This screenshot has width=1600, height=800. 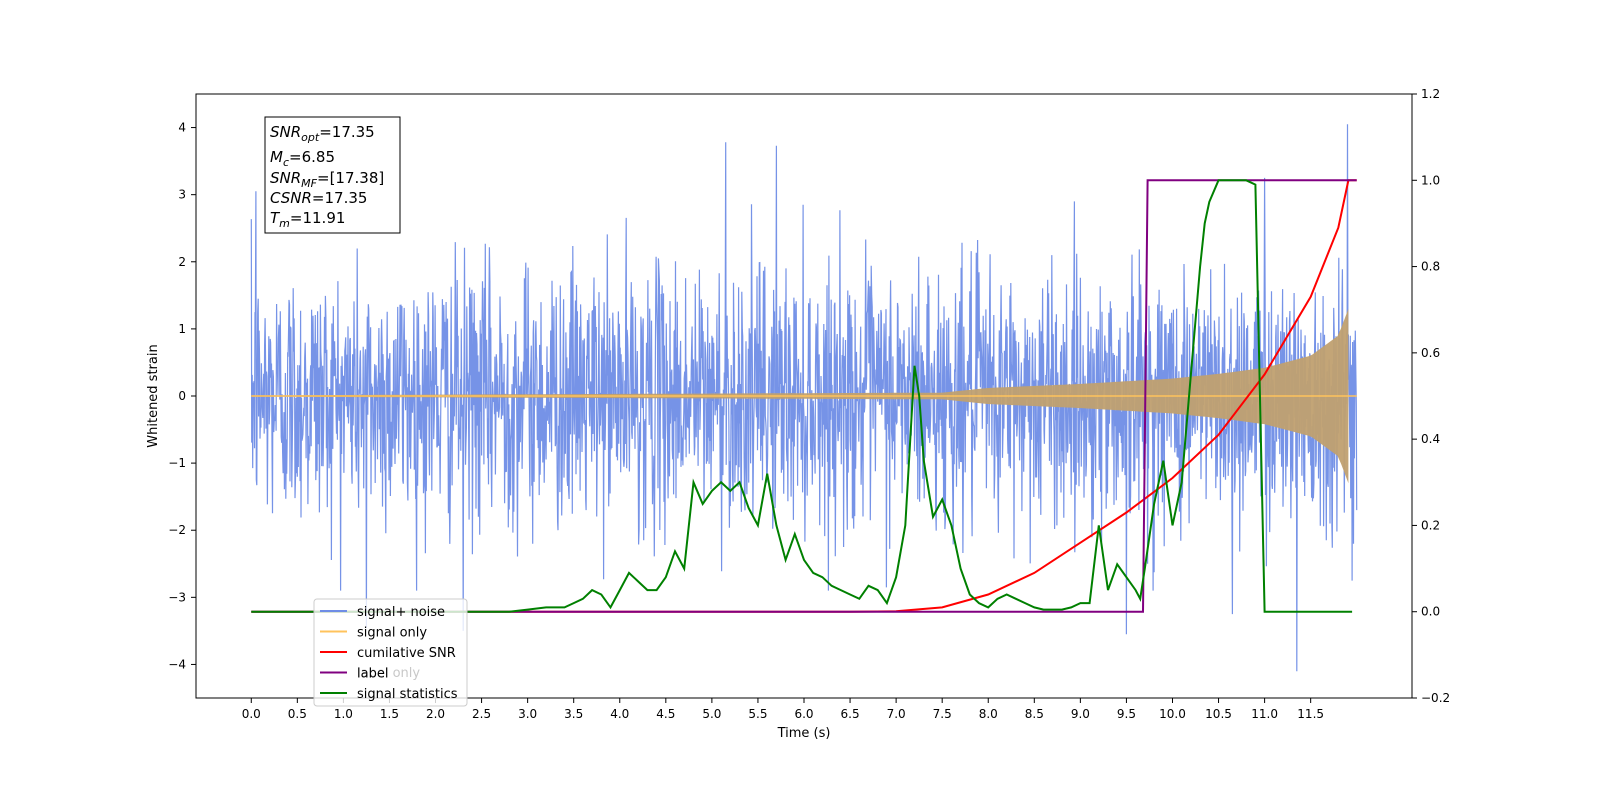 What do you see at coordinates (757, 714) in the screenshot?
I see `x-tick-label: 5.5` at bounding box center [757, 714].